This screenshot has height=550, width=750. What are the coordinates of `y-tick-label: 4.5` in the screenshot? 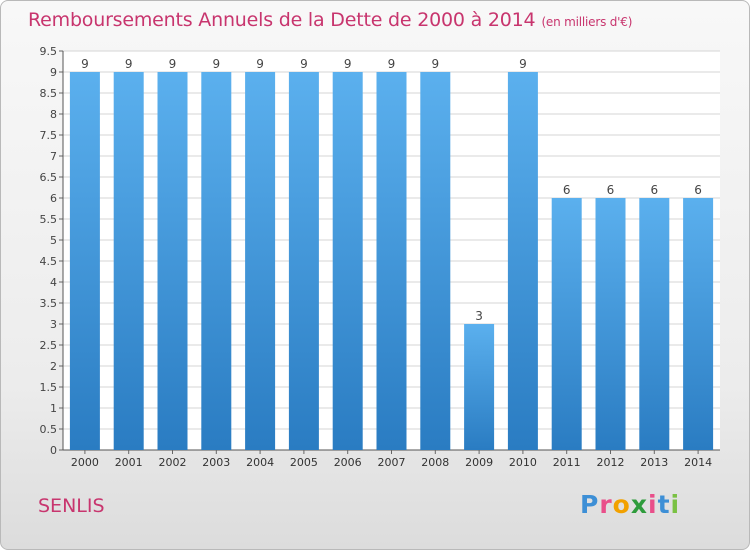 It's located at (49, 261).